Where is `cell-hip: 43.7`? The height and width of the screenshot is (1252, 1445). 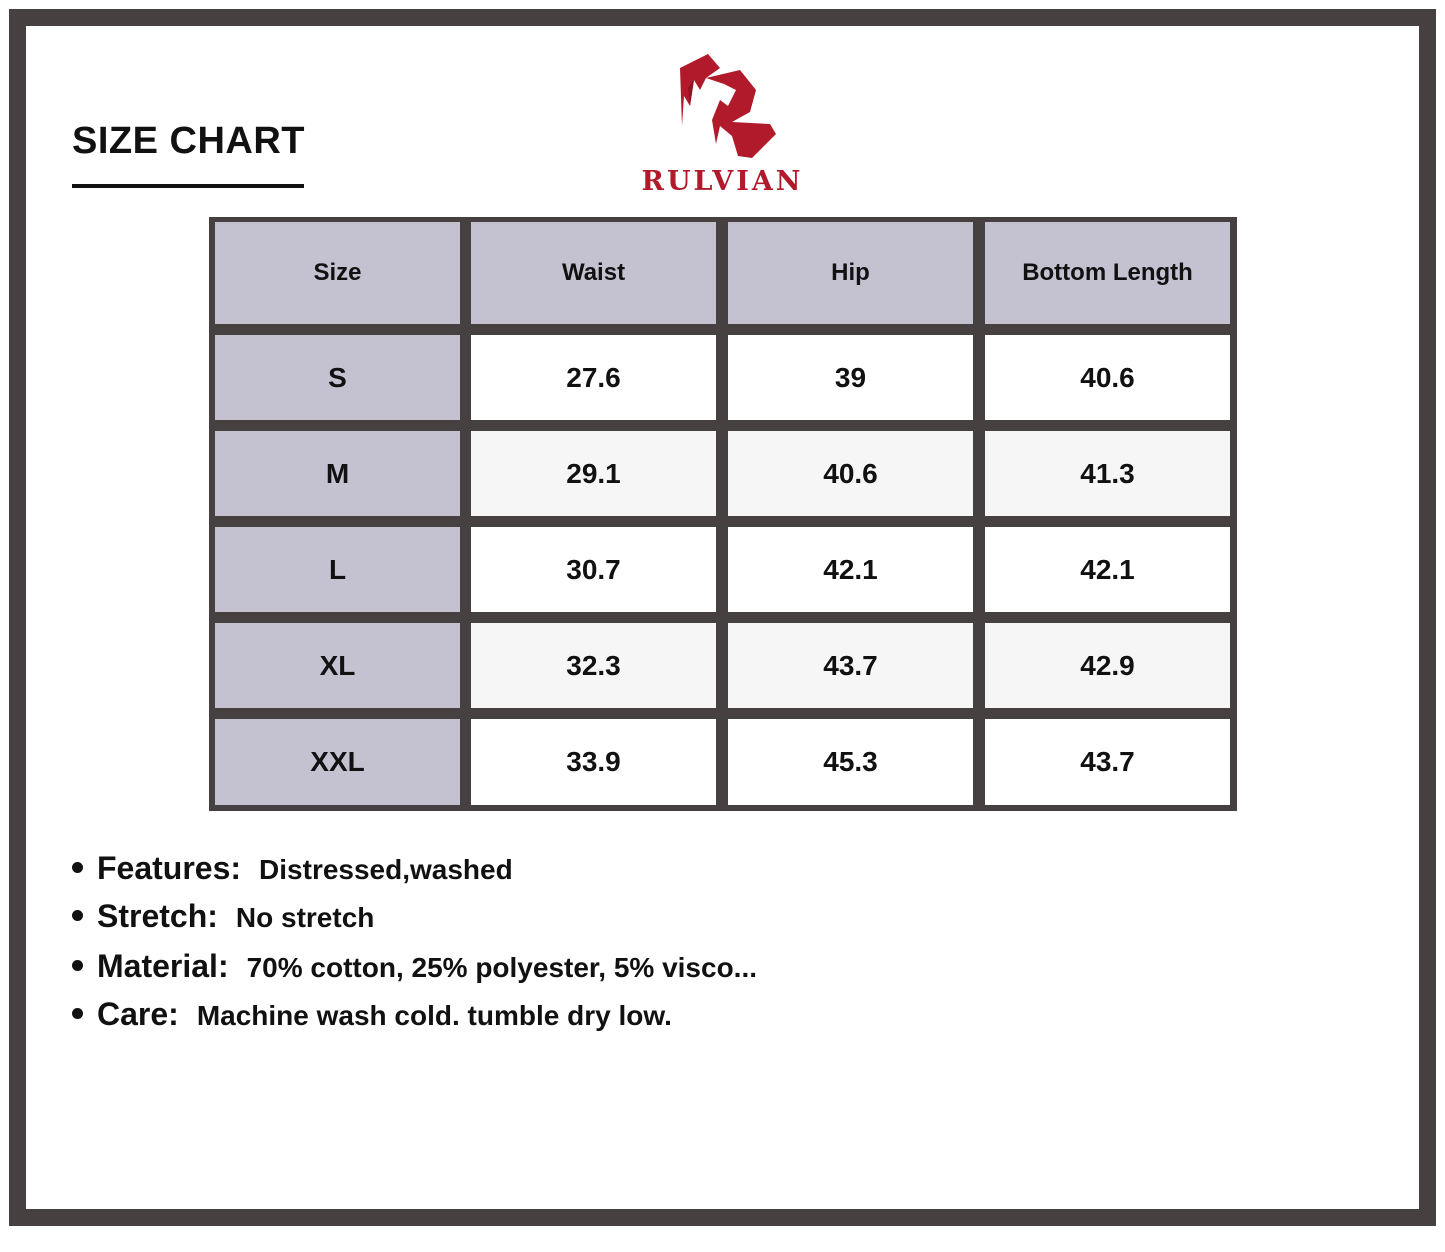
cell-hip: 43.7 is located at coordinates (850, 665).